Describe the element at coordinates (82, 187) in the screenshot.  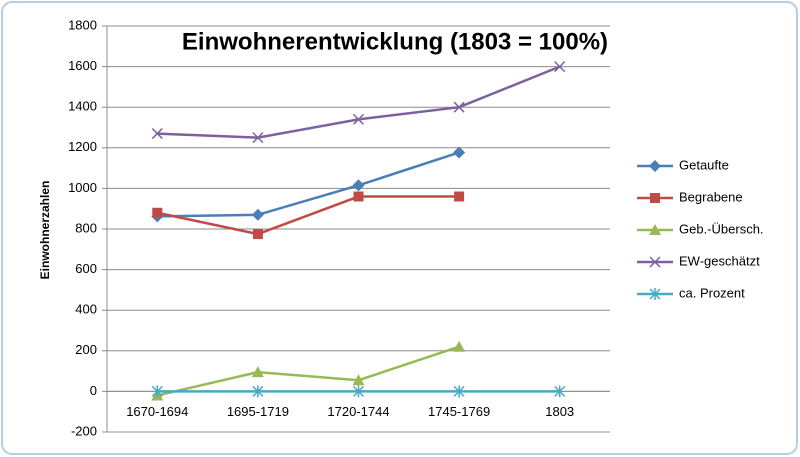
I see `y-tick-label: 1000` at that location.